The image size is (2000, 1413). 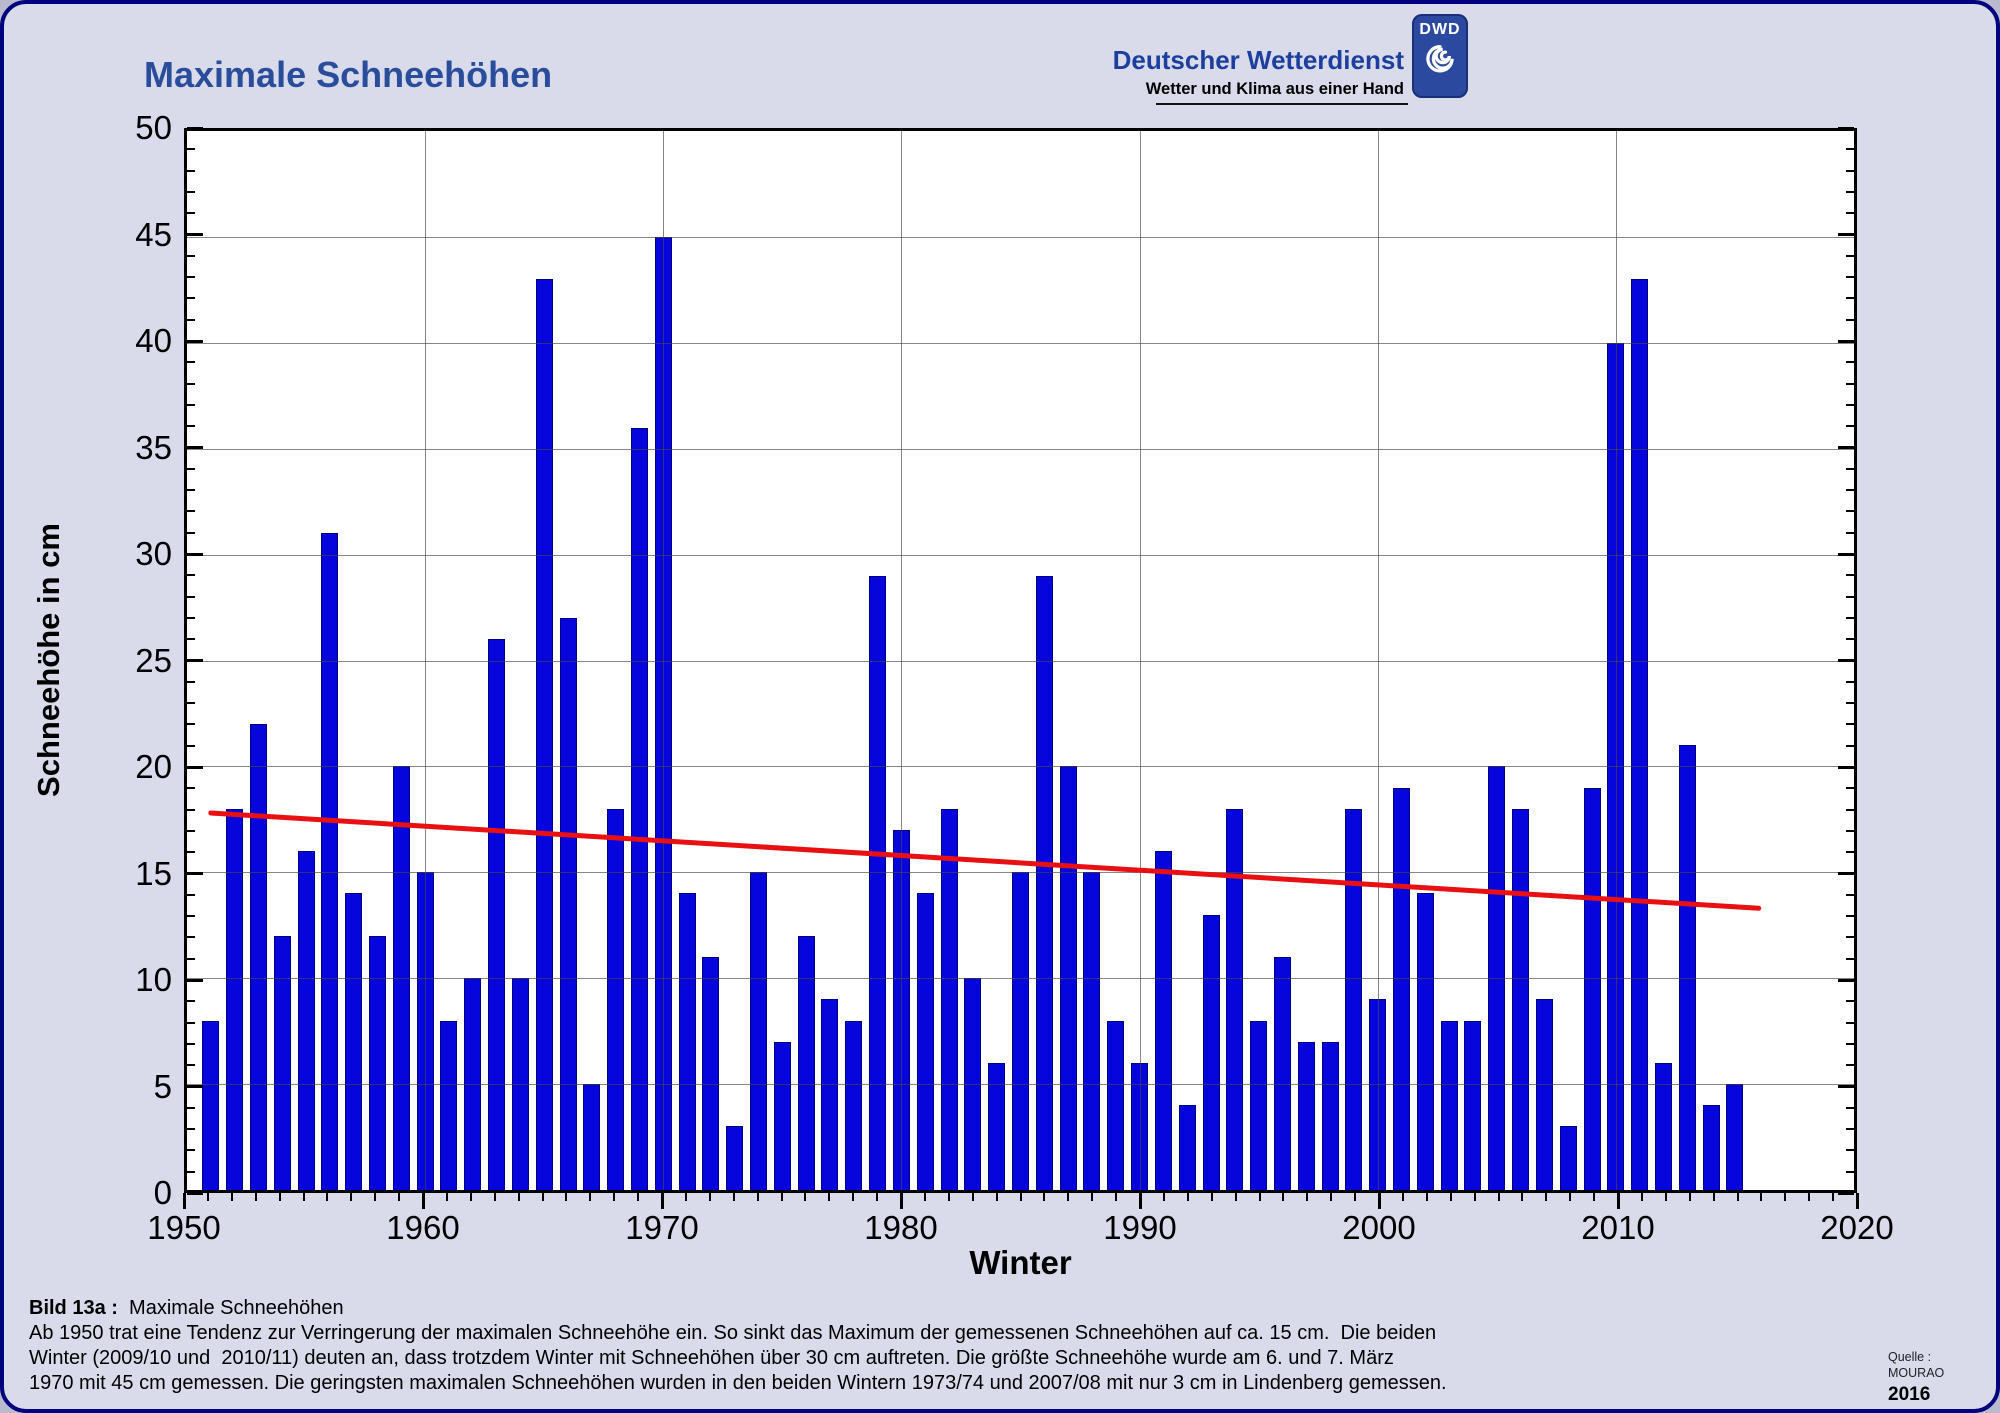 I want to click on y-tick-label: 40, so click(x=153, y=340).